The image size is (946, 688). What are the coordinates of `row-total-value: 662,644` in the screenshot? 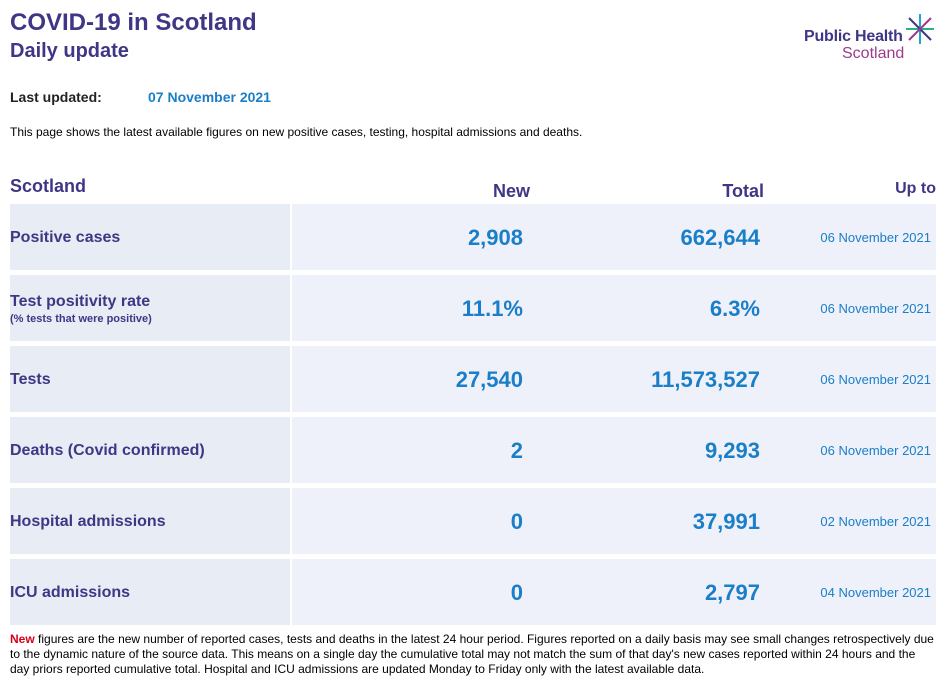 It's located at (720, 237).